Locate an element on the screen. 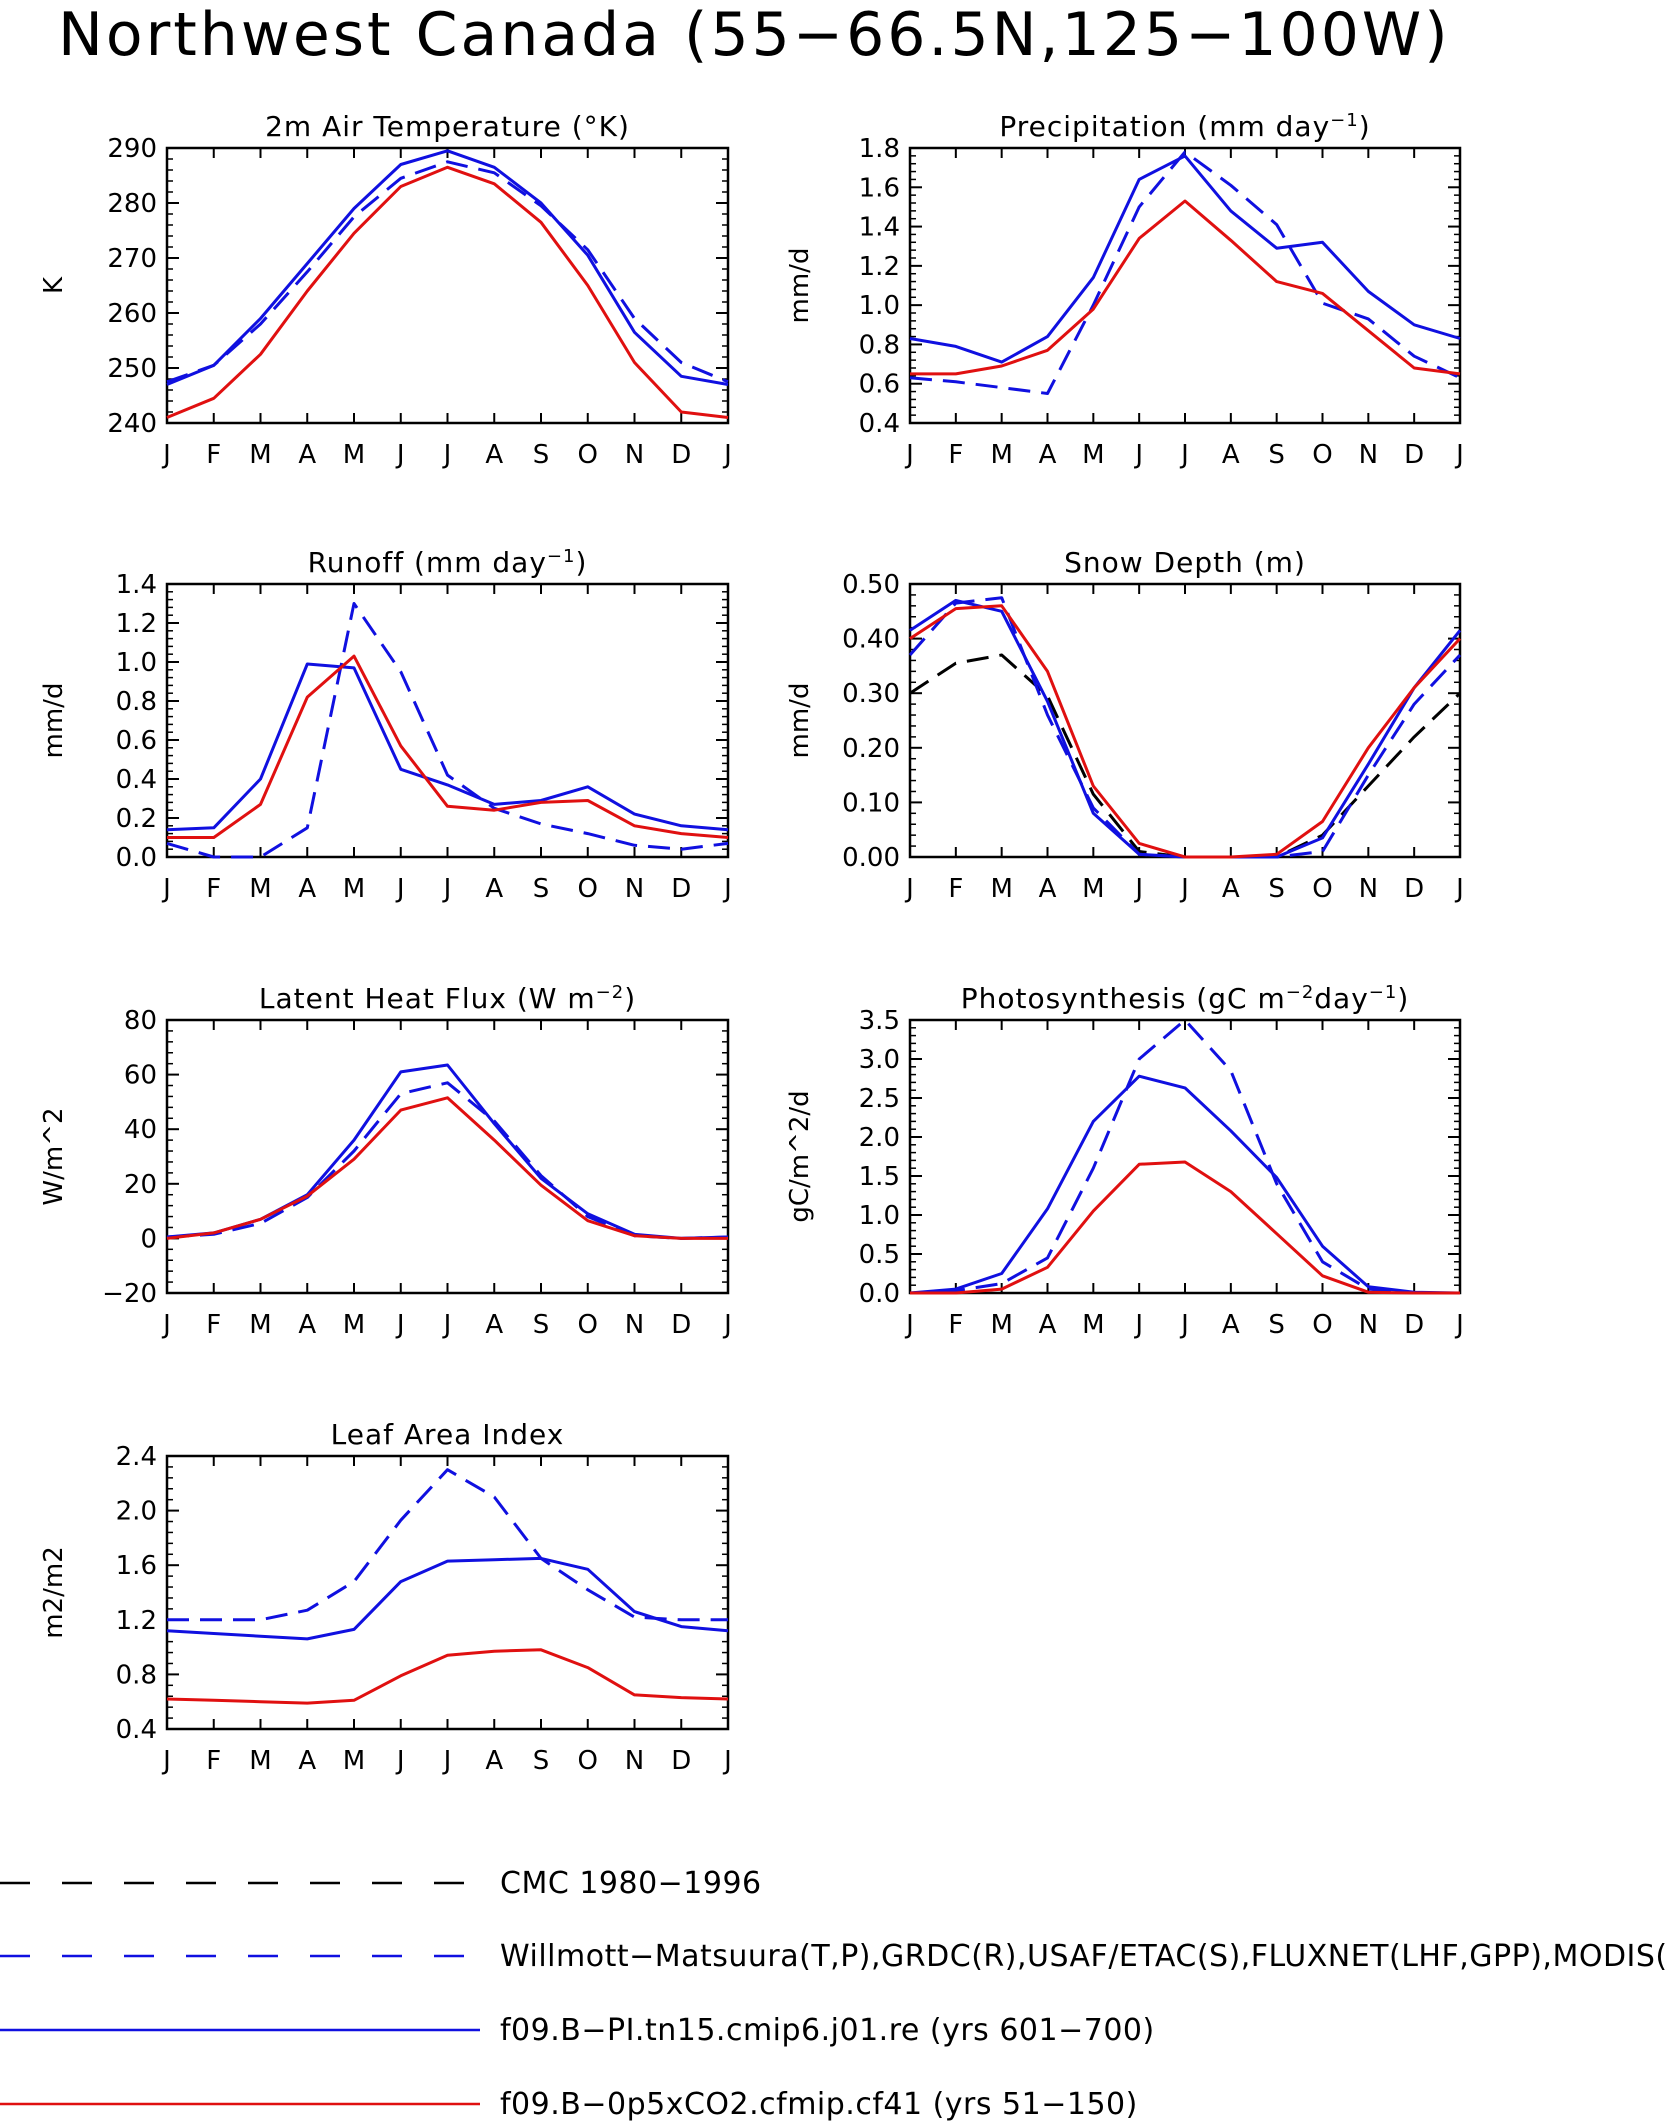  y-tick-label: 0.6 is located at coordinates (879, 385).